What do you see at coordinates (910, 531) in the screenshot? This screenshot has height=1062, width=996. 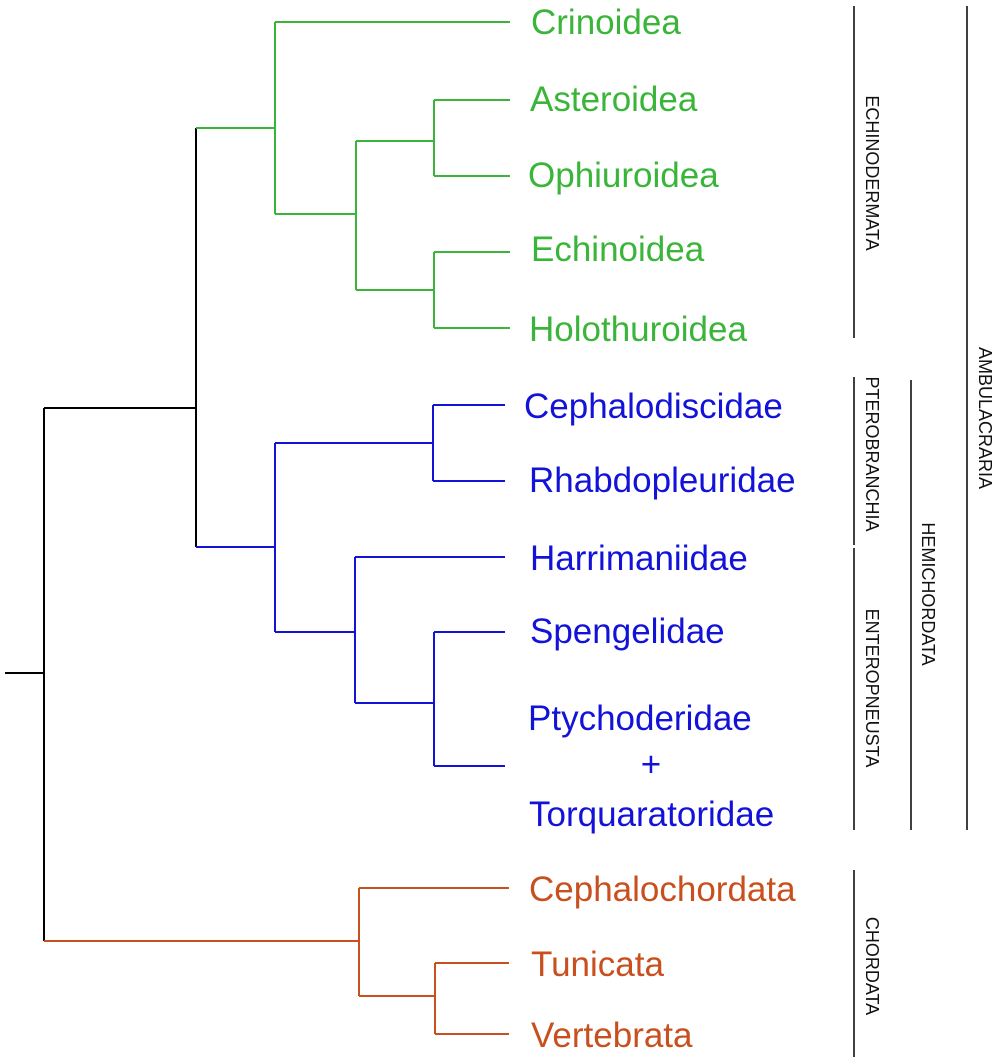 I see `clade-brackets` at bounding box center [910, 531].